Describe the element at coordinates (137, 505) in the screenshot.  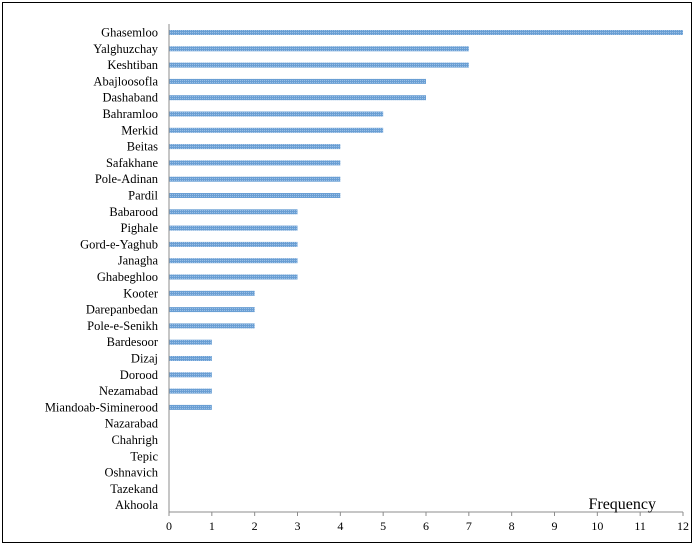
I see `category-label: Akhoola` at that location.